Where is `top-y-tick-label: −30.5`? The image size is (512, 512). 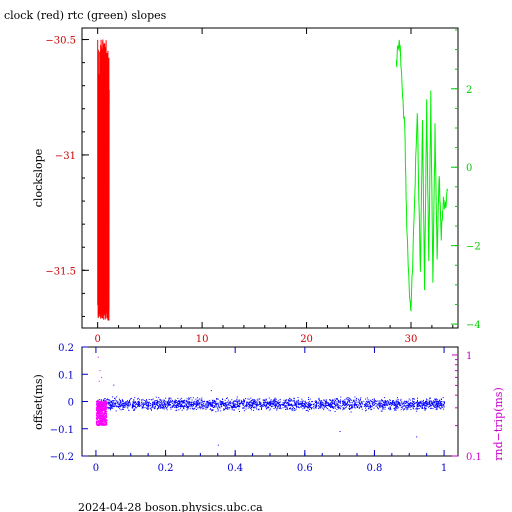 top-y-tick-label: −30.5 is located at coordinates (60, 41).